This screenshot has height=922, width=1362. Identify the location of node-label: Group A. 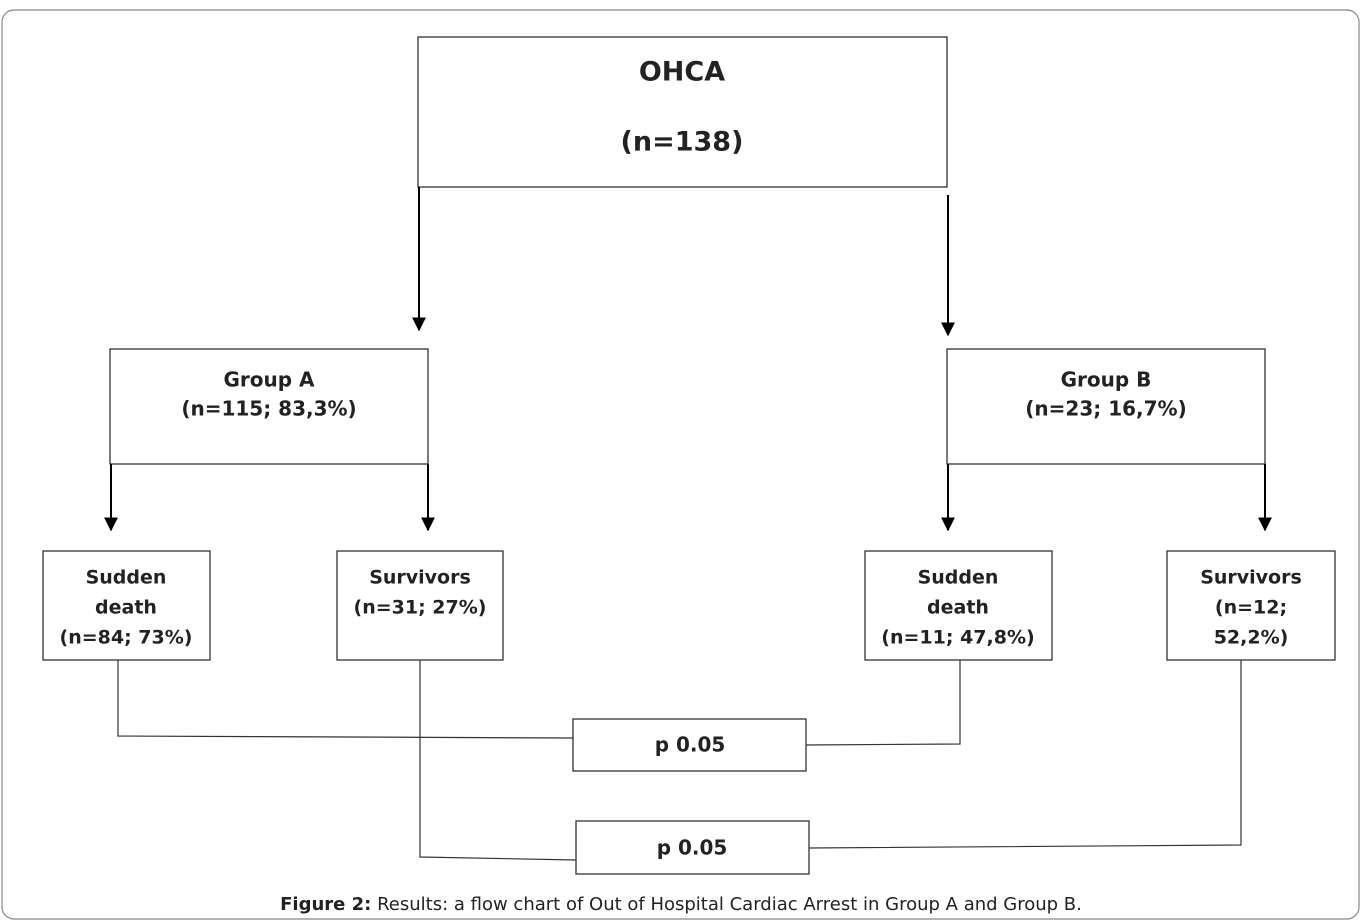
(269, 380).